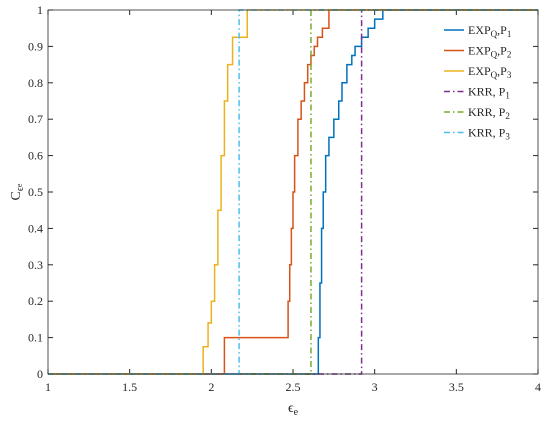 The width and height of the screenshot is (550, 426). Describe the element at coordinates (35, 228) in the screenshot. I see `y-tick-label: 0.4` at that location.